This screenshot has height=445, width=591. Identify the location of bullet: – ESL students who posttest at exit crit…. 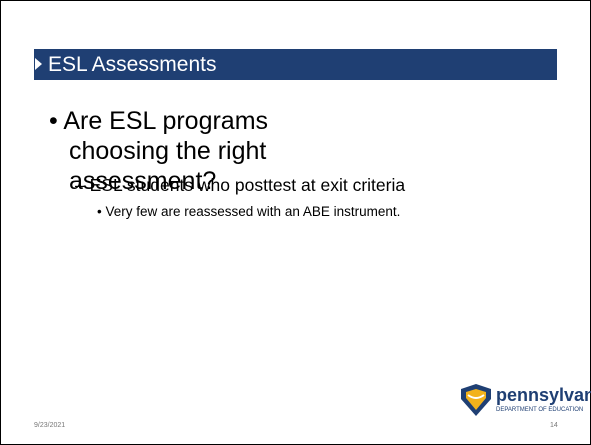
(240, 185).